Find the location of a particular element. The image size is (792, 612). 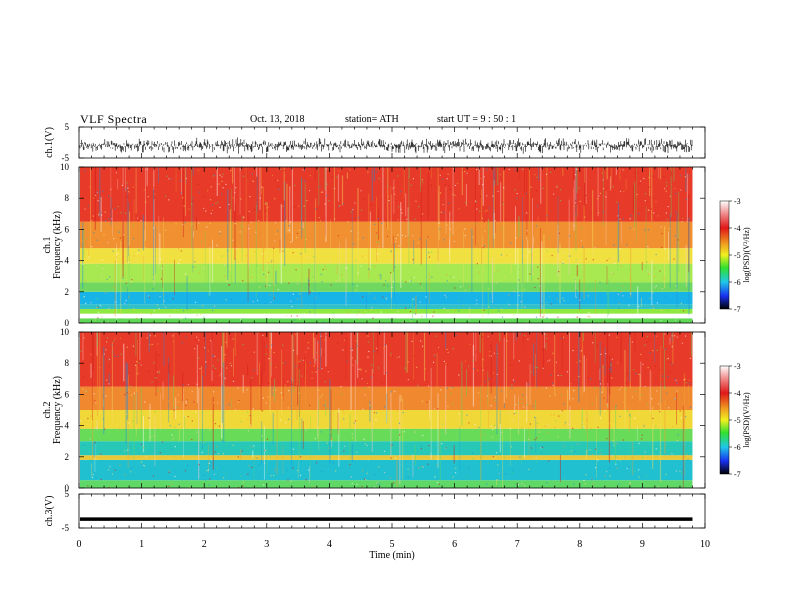

spectral-band is located at coordinates (386, 287).